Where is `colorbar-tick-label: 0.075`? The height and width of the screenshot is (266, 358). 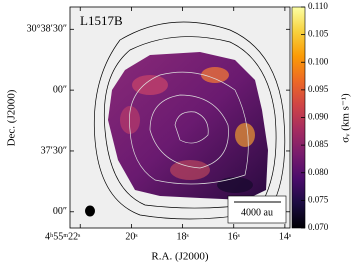
colorbar-tick-label: 0.075 is located at coordinates (318, 199).